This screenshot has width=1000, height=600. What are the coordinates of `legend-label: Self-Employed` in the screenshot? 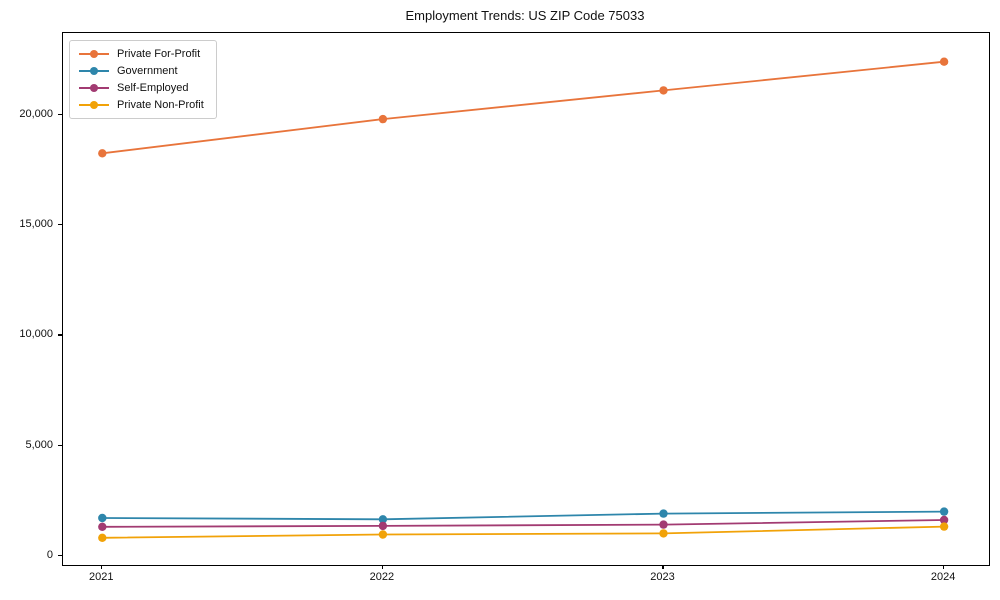 It's located at (153, 88).